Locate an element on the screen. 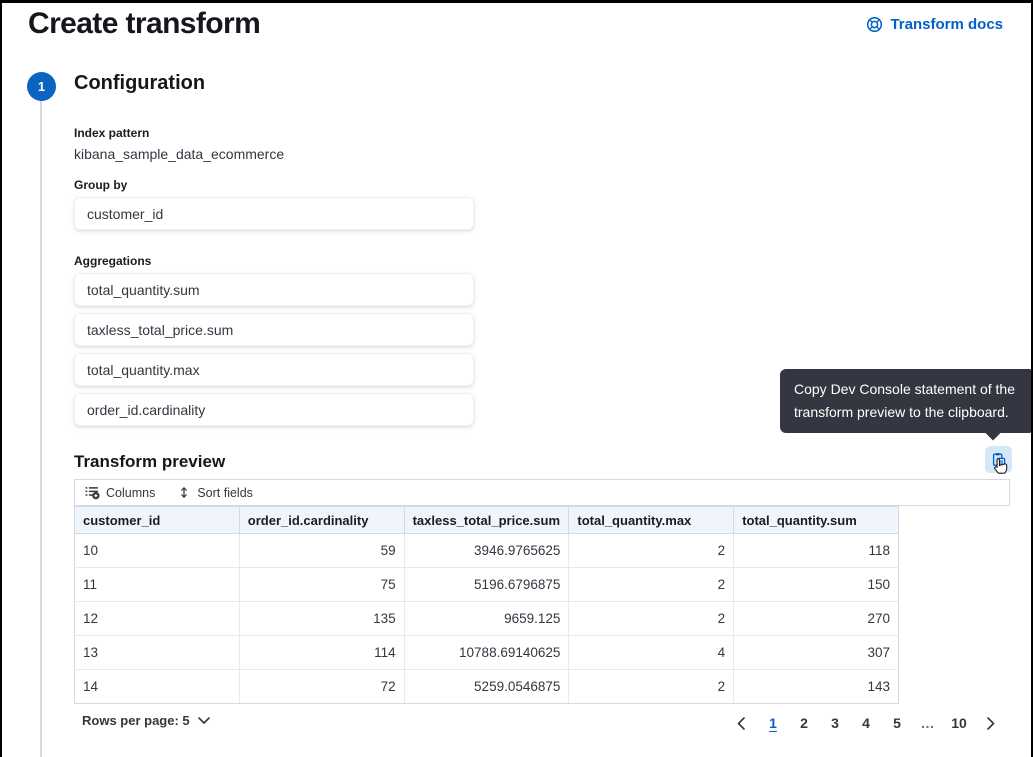 The height and width of the screenshot is (757, 1033). cell: 59 is located at coordinates (321, 550).